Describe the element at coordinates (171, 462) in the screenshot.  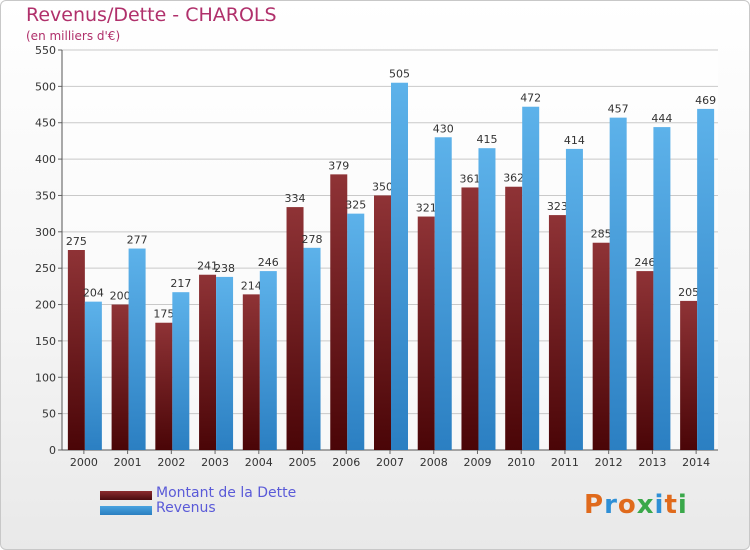
I see `x-tick-label: 2002` at that location.